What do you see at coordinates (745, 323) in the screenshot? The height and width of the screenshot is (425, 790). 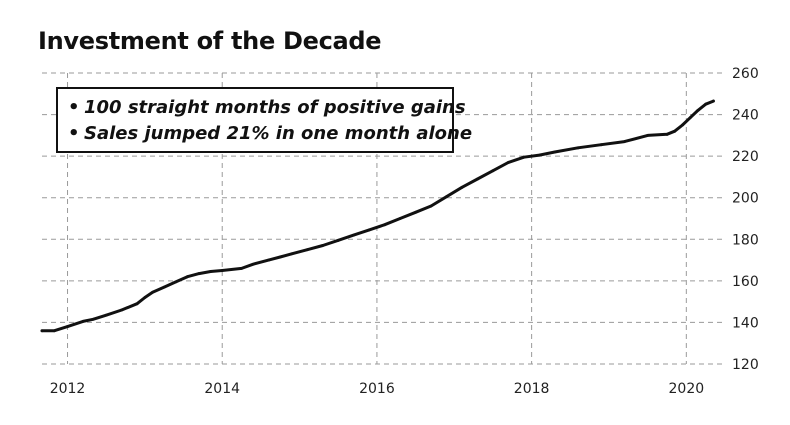 I see `y-tick-label: 140` at bounding box center [745, 323].